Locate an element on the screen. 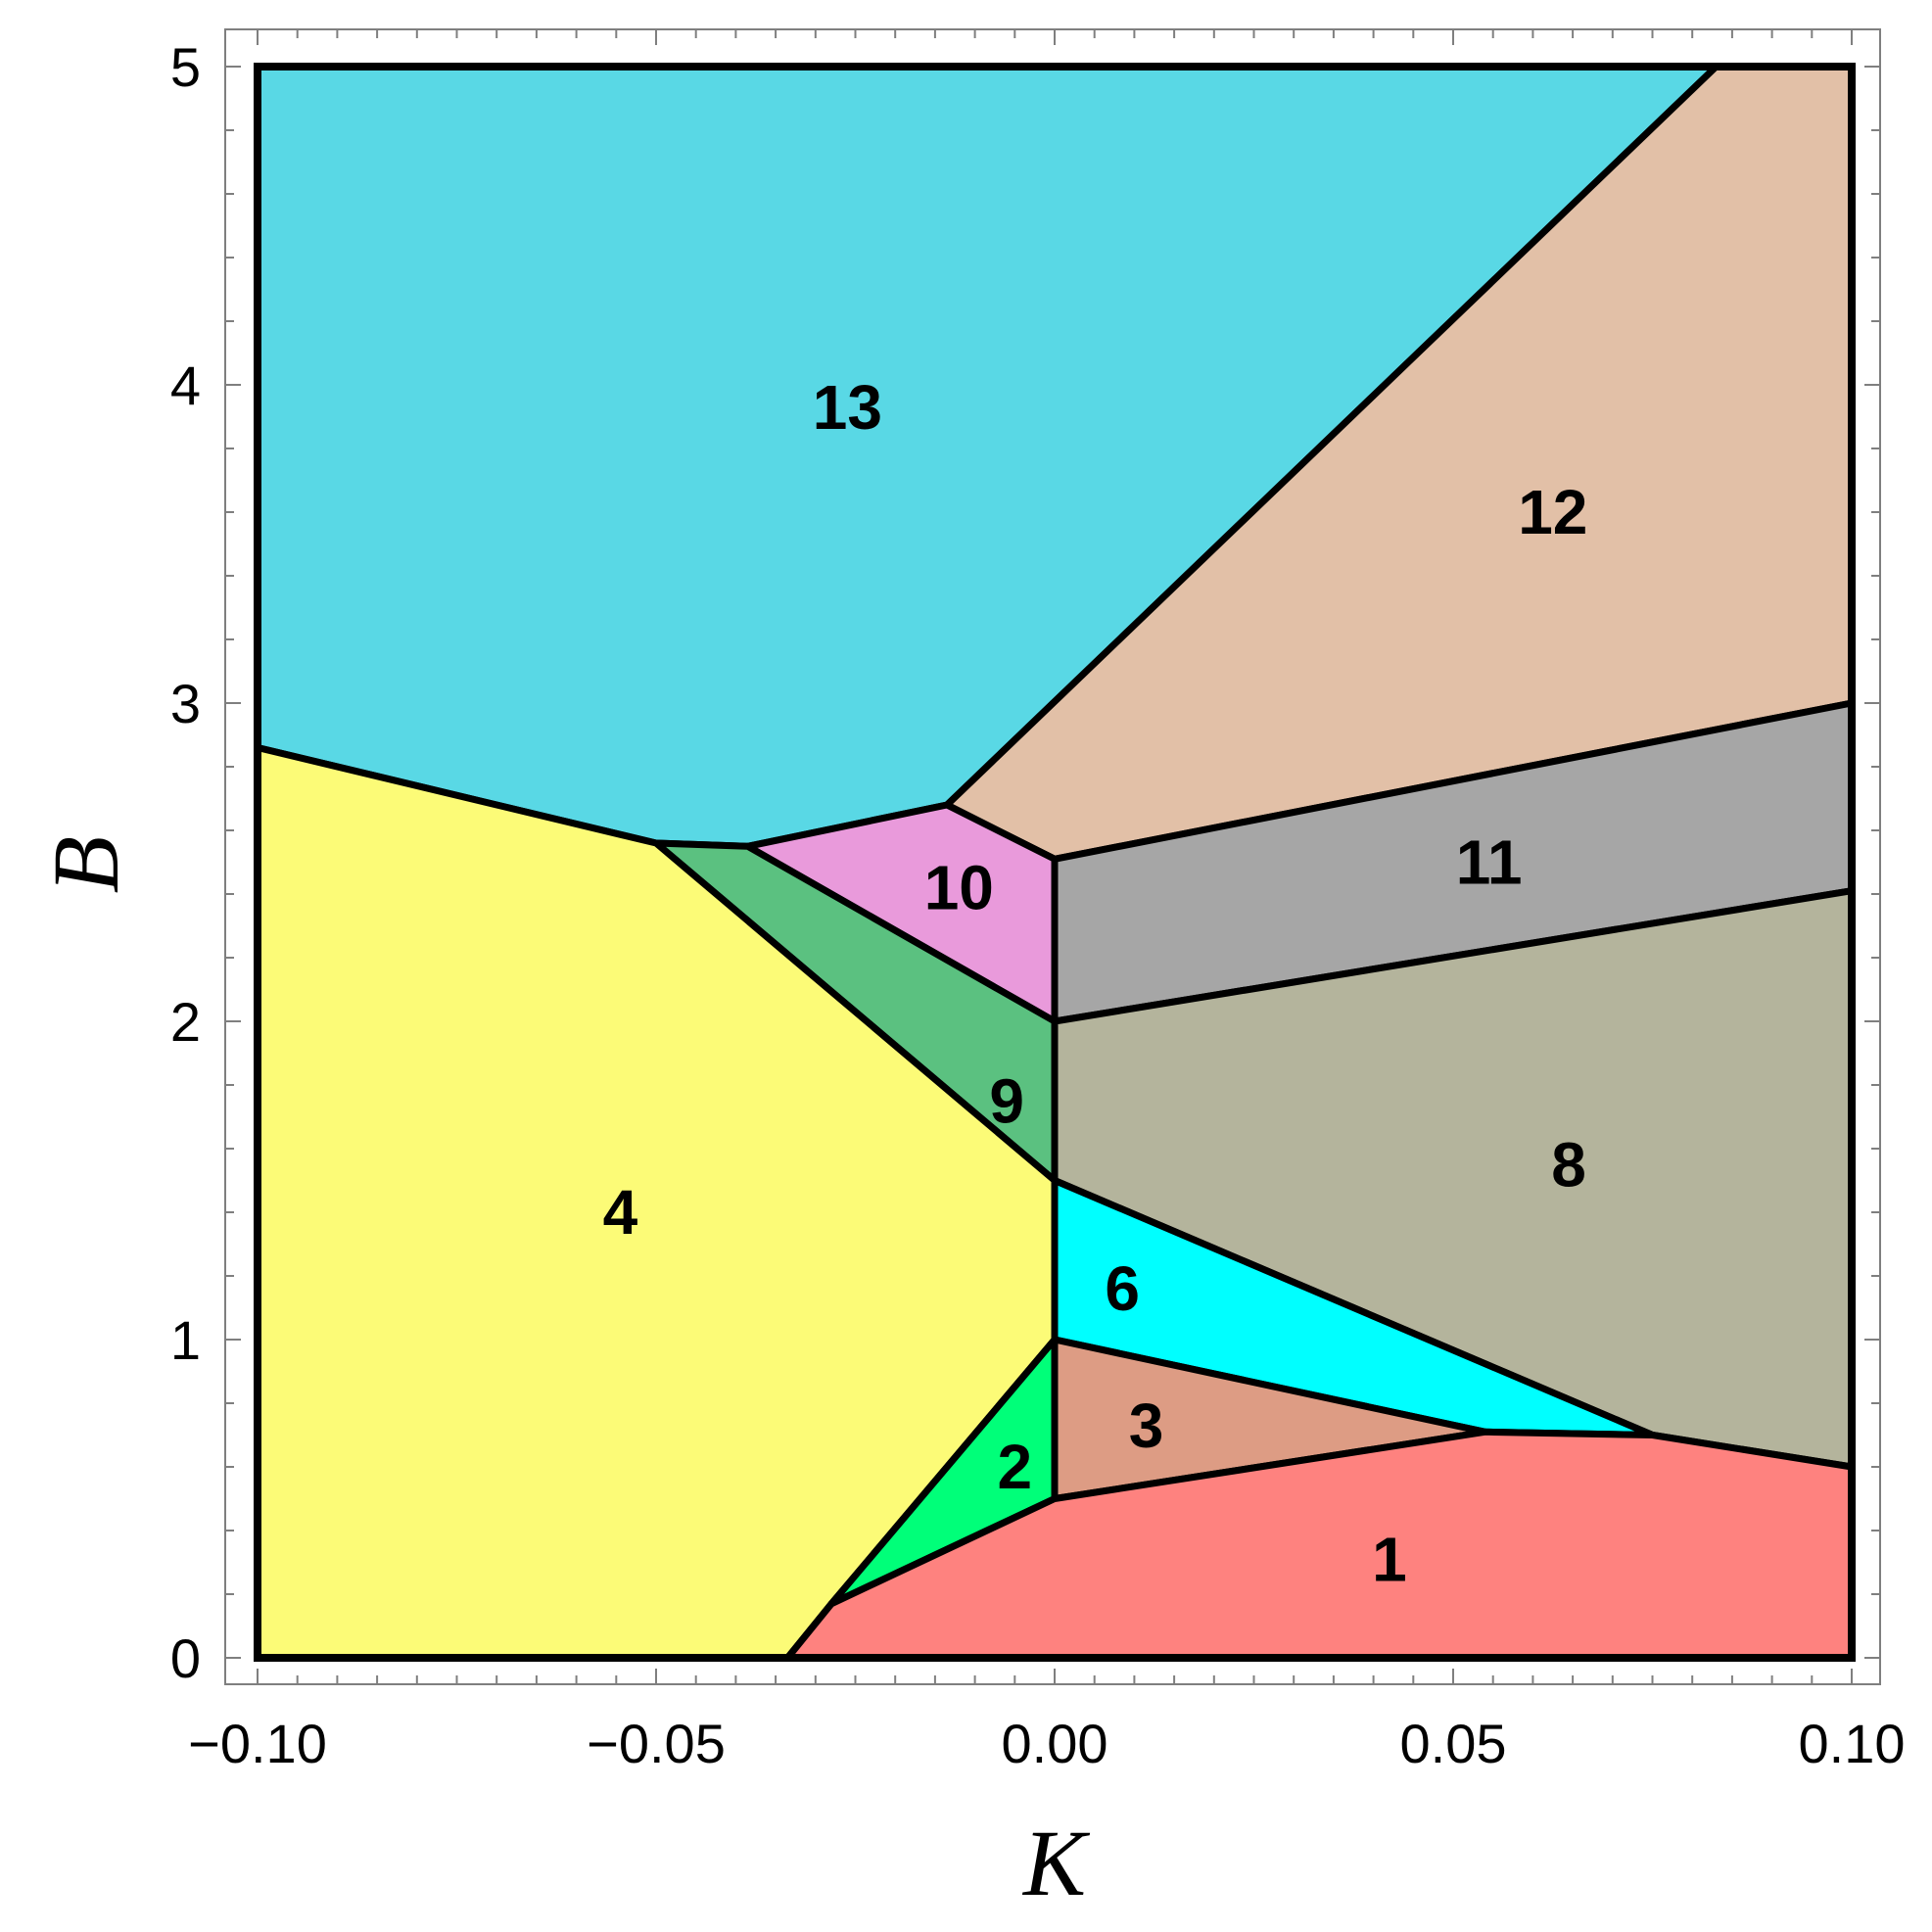  region-label-11: 11 is located at coordinates (1489, 863).